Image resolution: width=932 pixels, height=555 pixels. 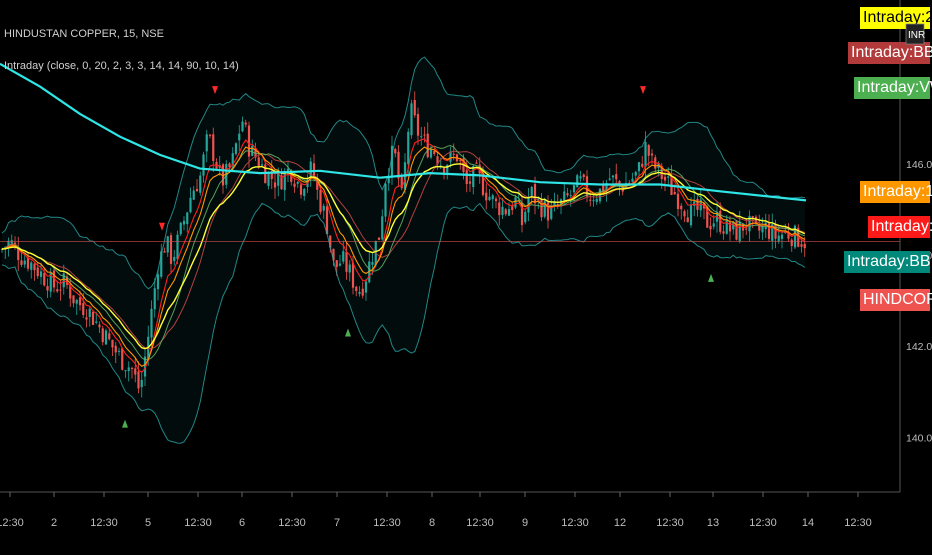 I want to click on price-tag: Intraday:10 - 144.80, so click(x=896, y=192).